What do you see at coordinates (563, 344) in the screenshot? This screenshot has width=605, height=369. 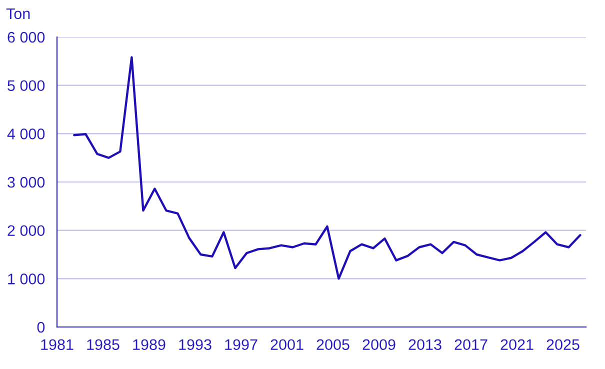 I see `x-tick-label: 2025` at bounding box center [563, 344].